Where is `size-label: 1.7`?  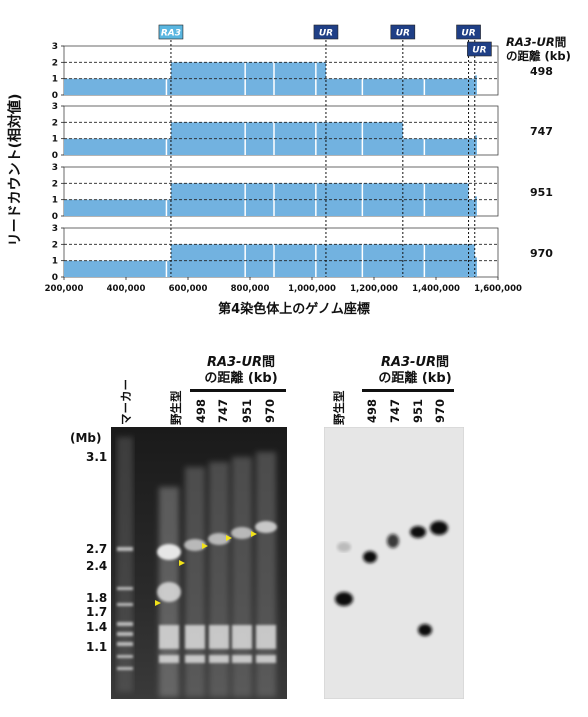
size-label: 1.7 is located at coordinates (97, 612).